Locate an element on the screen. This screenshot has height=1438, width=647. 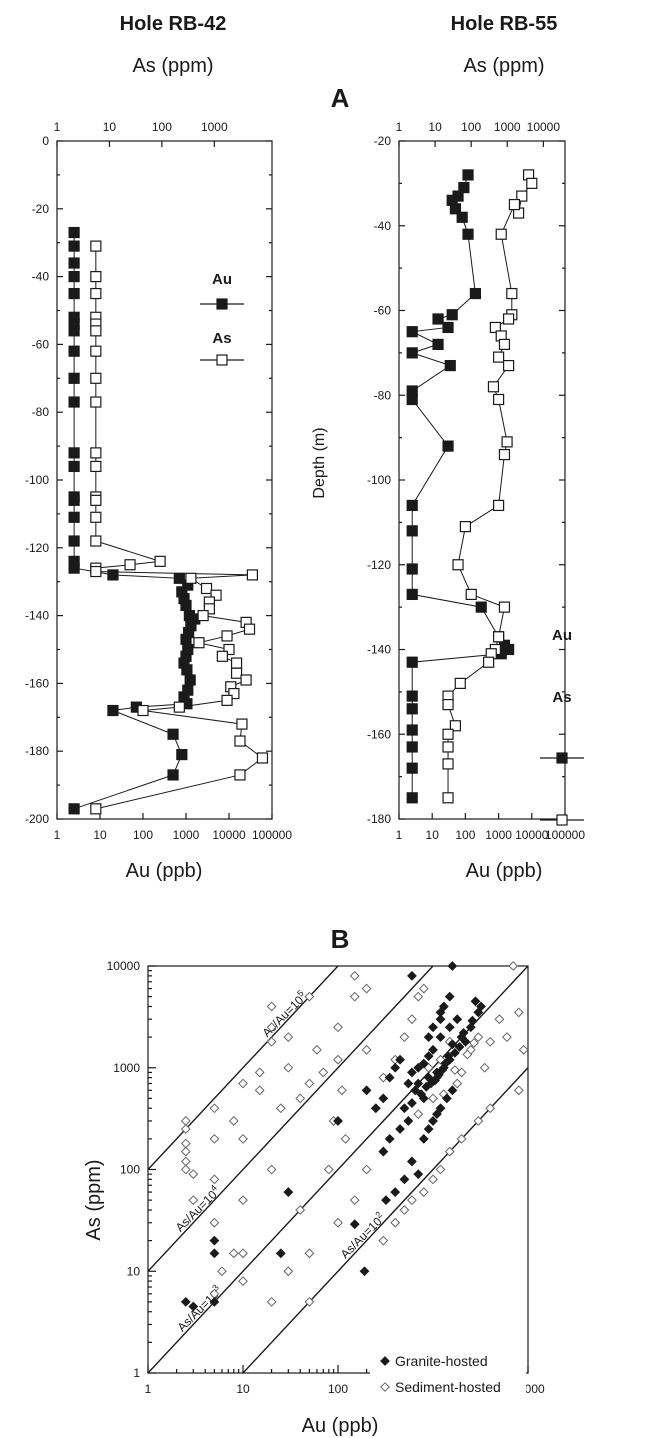
chart-a1-y-tick-label: -40 is located at coordinates (41, 277).